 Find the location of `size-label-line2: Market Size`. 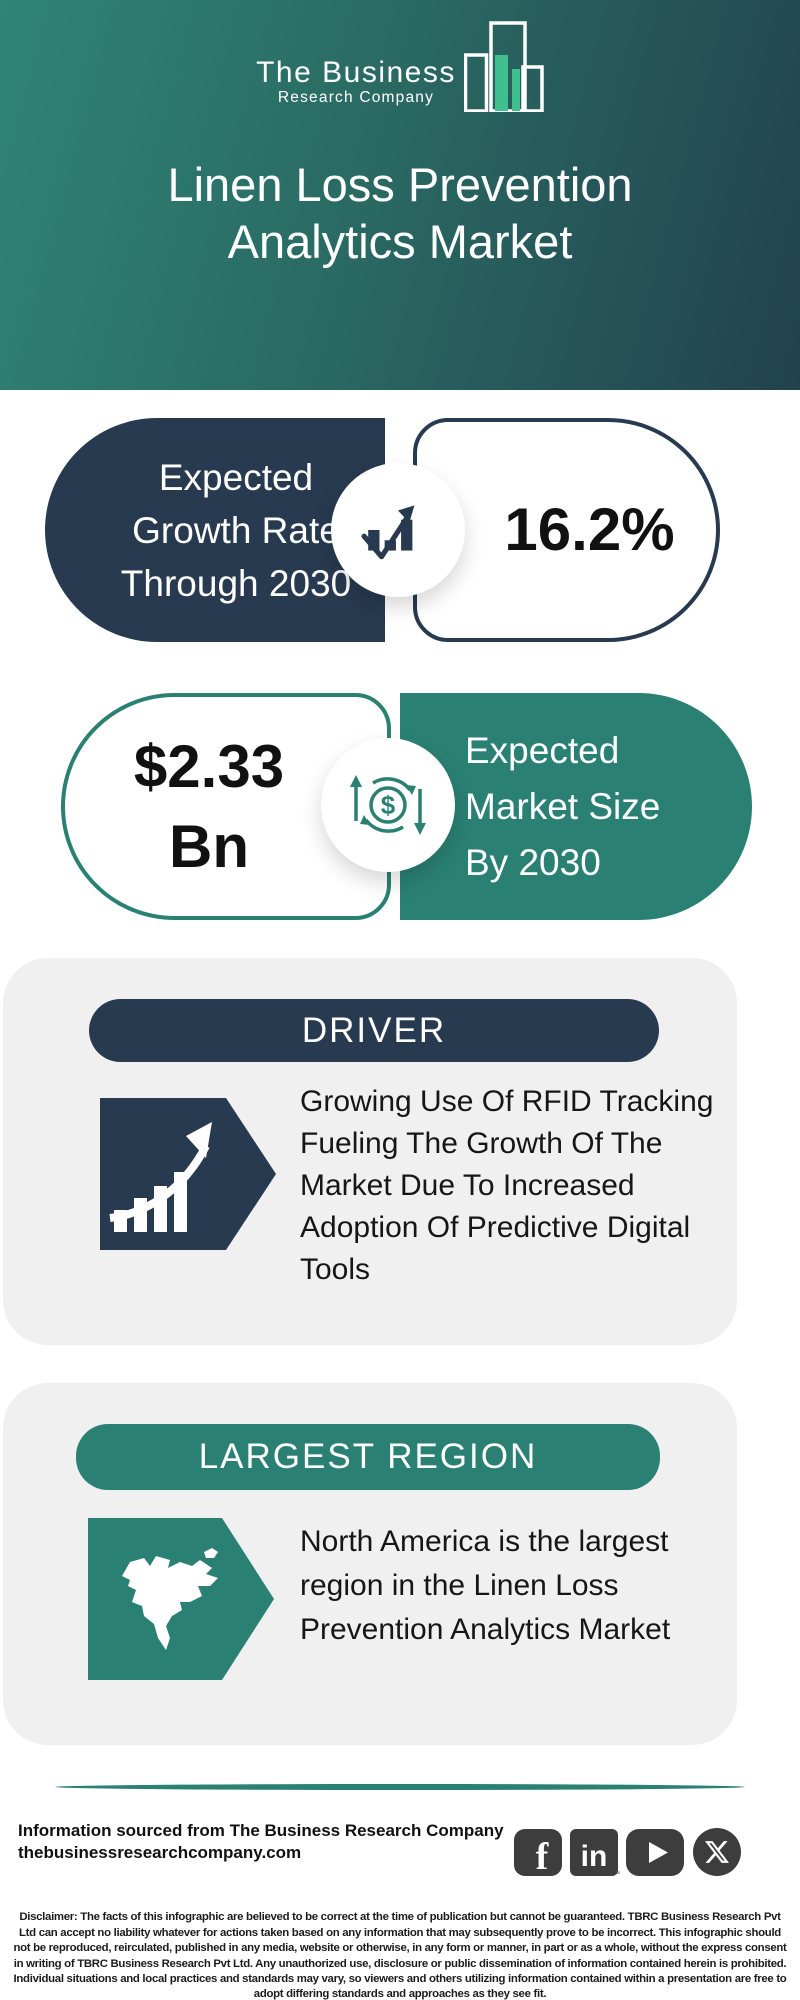

size-label-line2: Market Size is located at coordinates (563, 806).